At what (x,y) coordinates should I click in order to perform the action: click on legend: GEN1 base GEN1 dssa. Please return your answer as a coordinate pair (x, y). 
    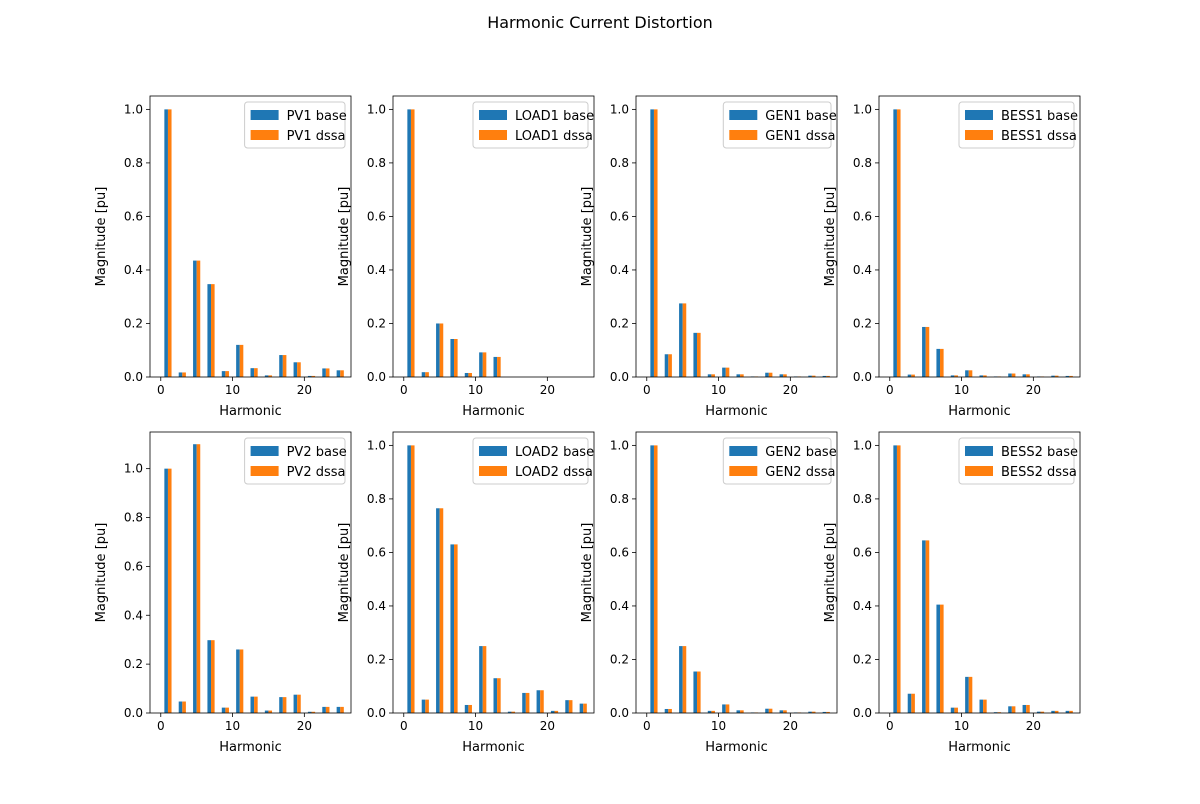
    Looking at the image, I should click on (779, 125).